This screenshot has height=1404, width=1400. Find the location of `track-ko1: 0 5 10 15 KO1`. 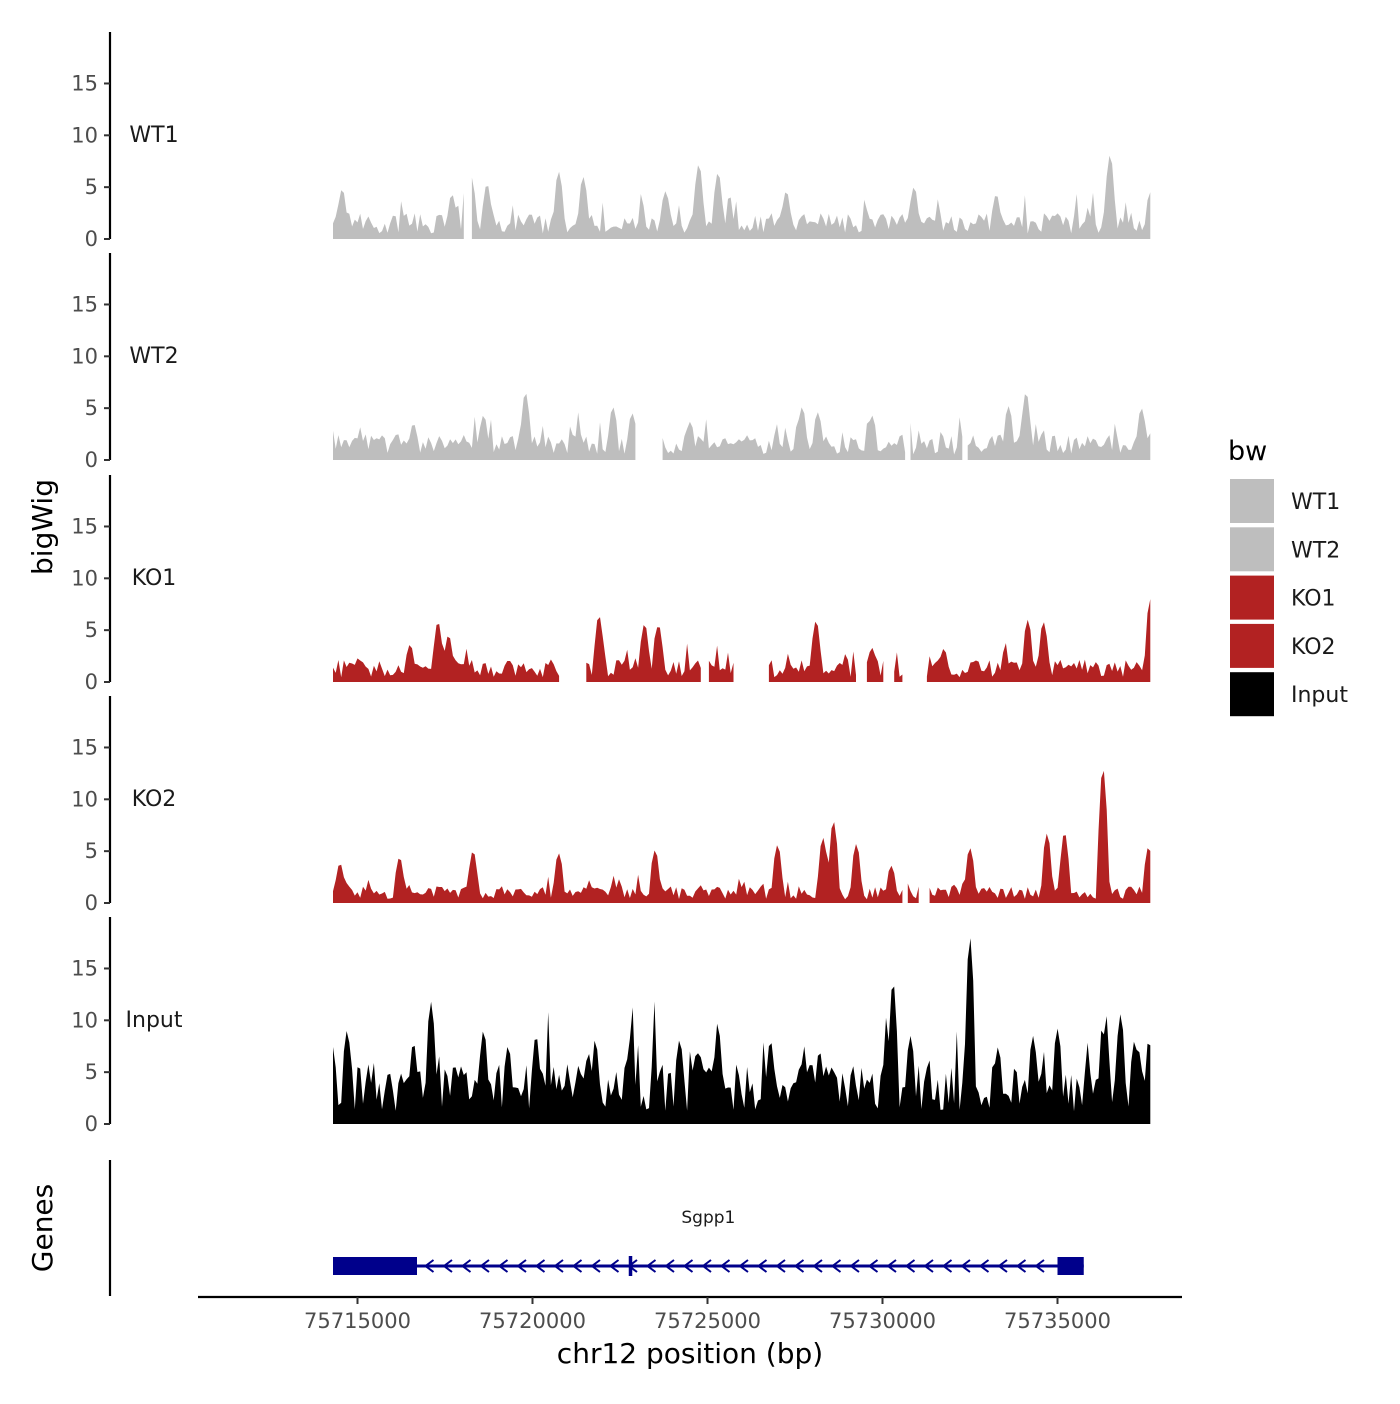

track-ko1: 0 5 10 15 KO1 is located at coordinates (611, 584).